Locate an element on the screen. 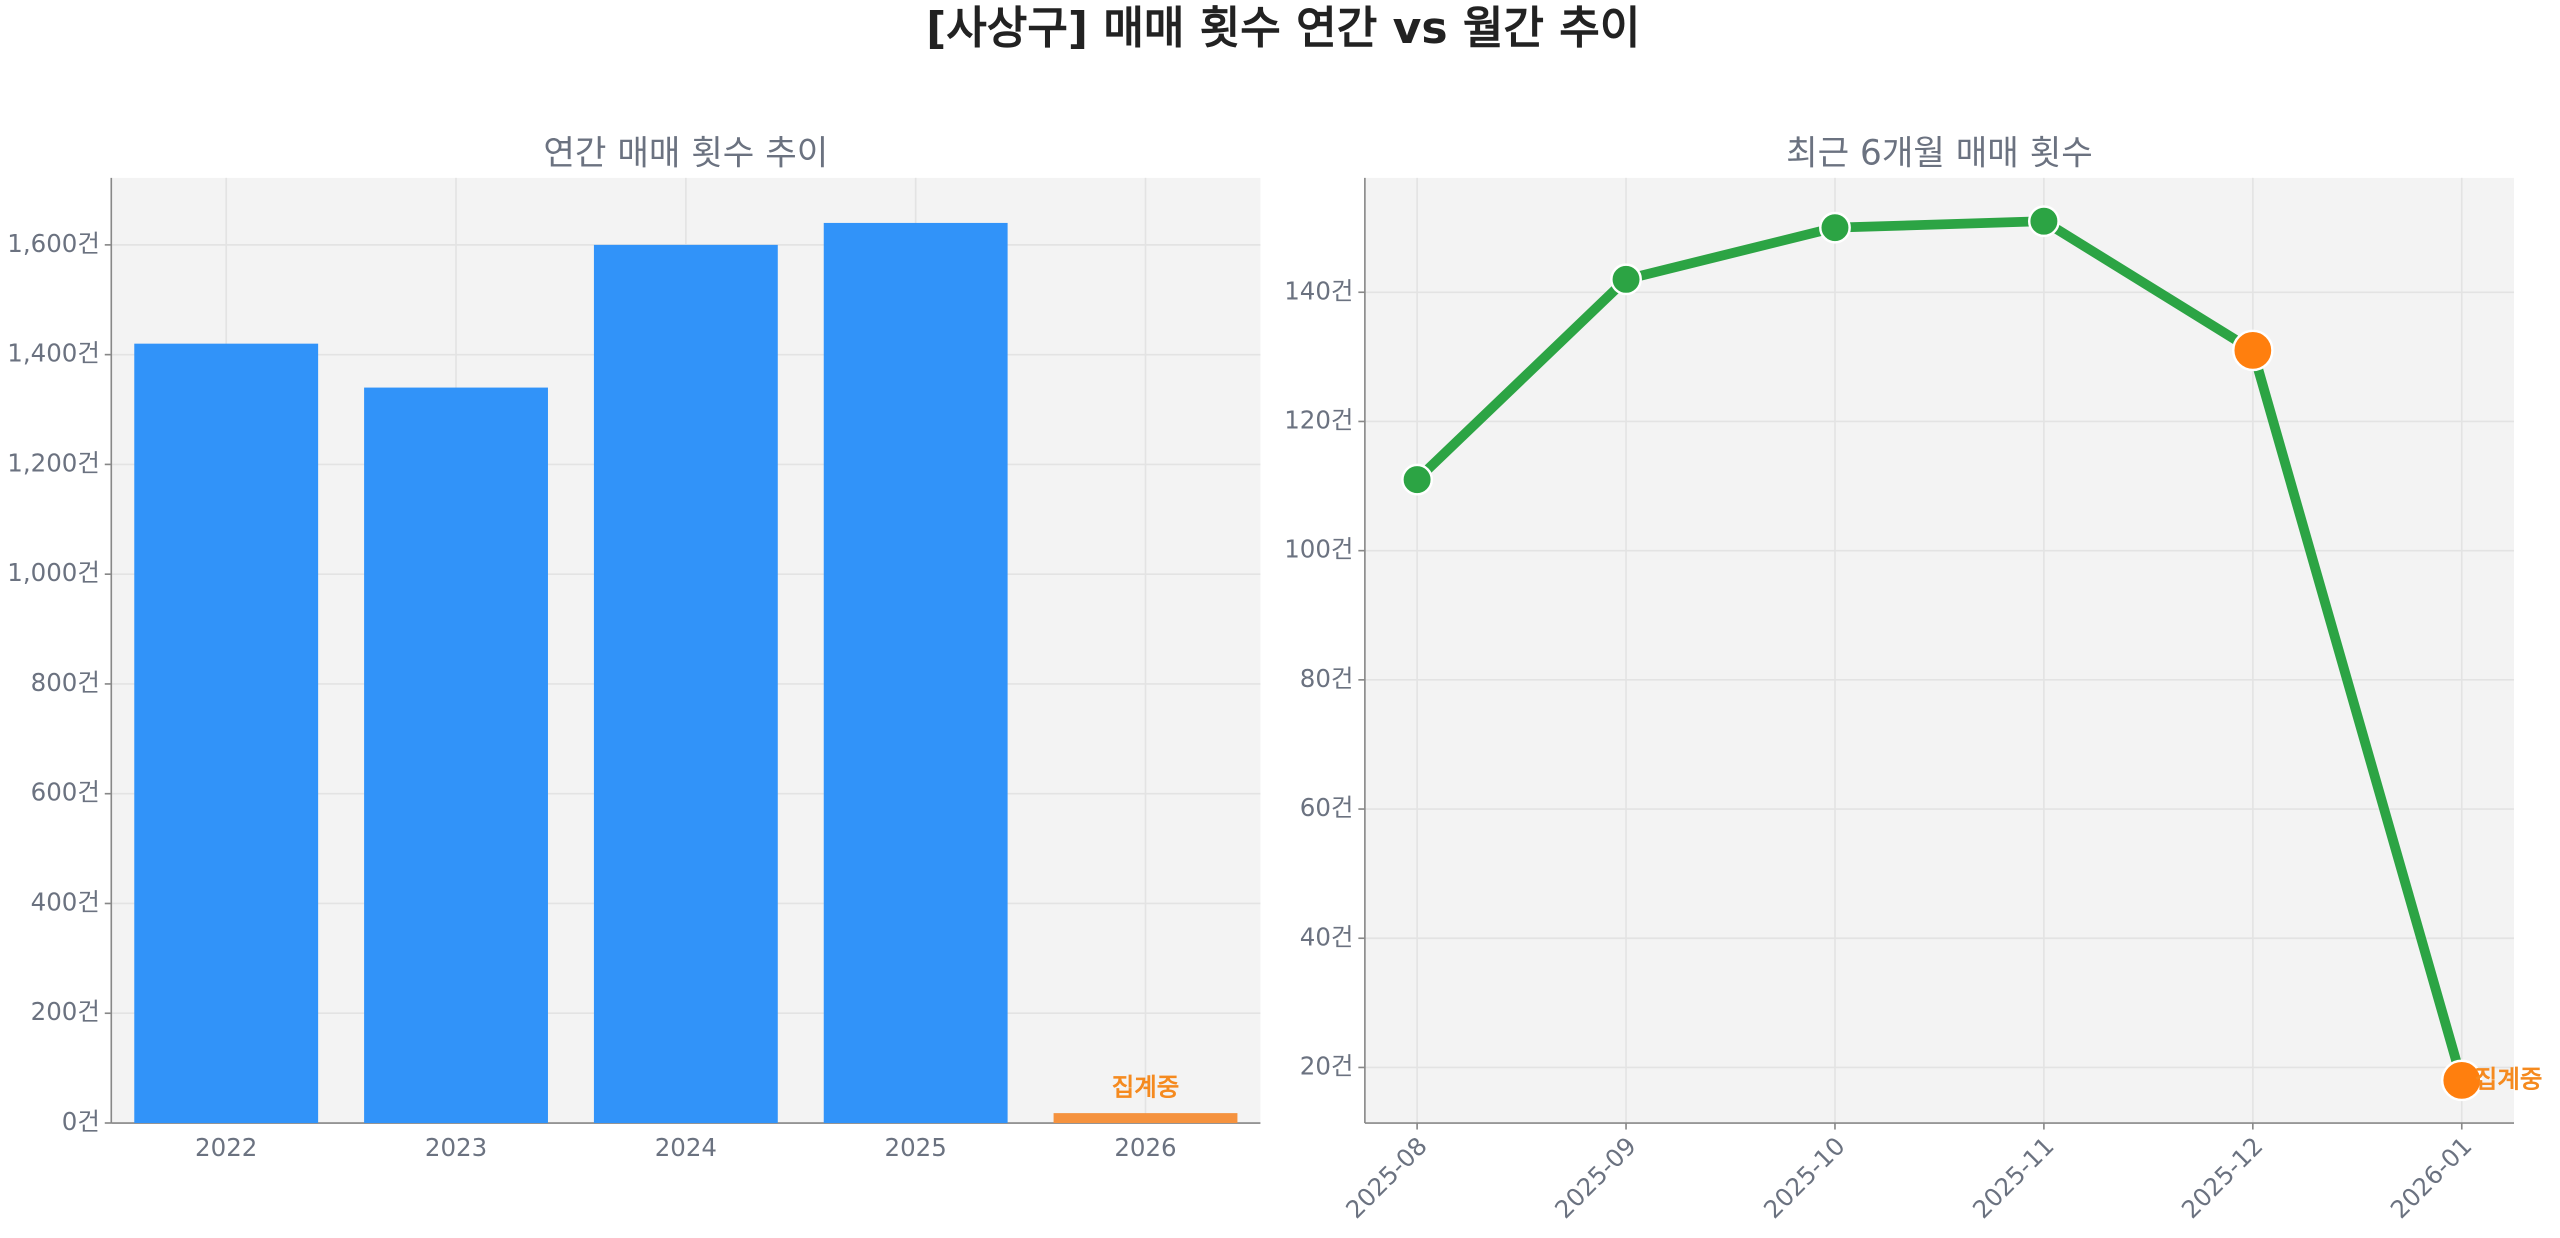 The image size is (2560, 1238). chart-title: 최근 6개월 매매 횟수 is located at coordinates (1939, 154).